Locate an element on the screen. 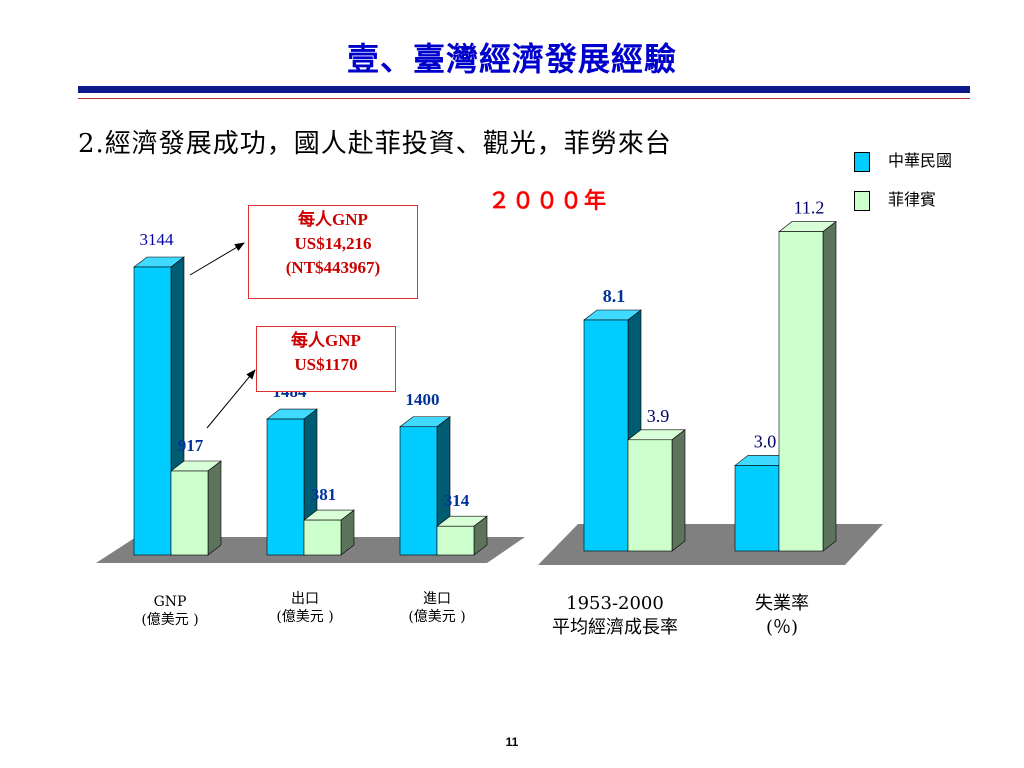  category-label-growth-text: 1953-2000 平均經濟成長率 is located at coordinates (615, 615).